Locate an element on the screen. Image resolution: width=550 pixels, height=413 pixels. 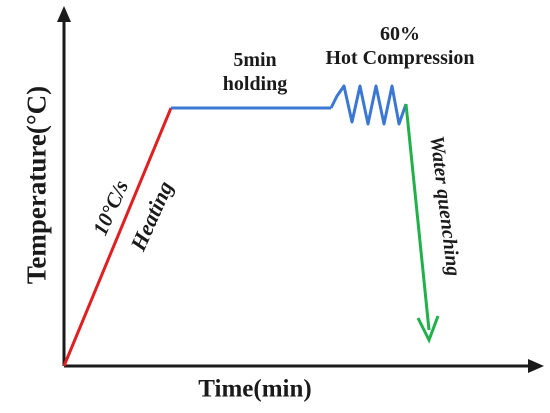
heating-segment is located at coordinates (117, 237).